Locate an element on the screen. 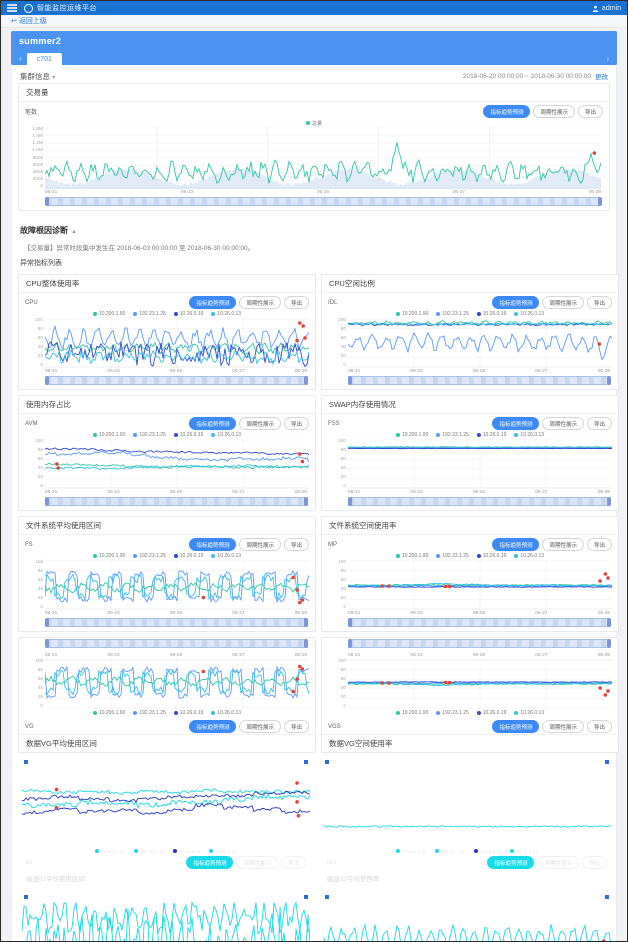 The height and width of the screenshot is (942, 628). tab-prev-arrow-icon: ‹ is located at coordinates (20, 58).